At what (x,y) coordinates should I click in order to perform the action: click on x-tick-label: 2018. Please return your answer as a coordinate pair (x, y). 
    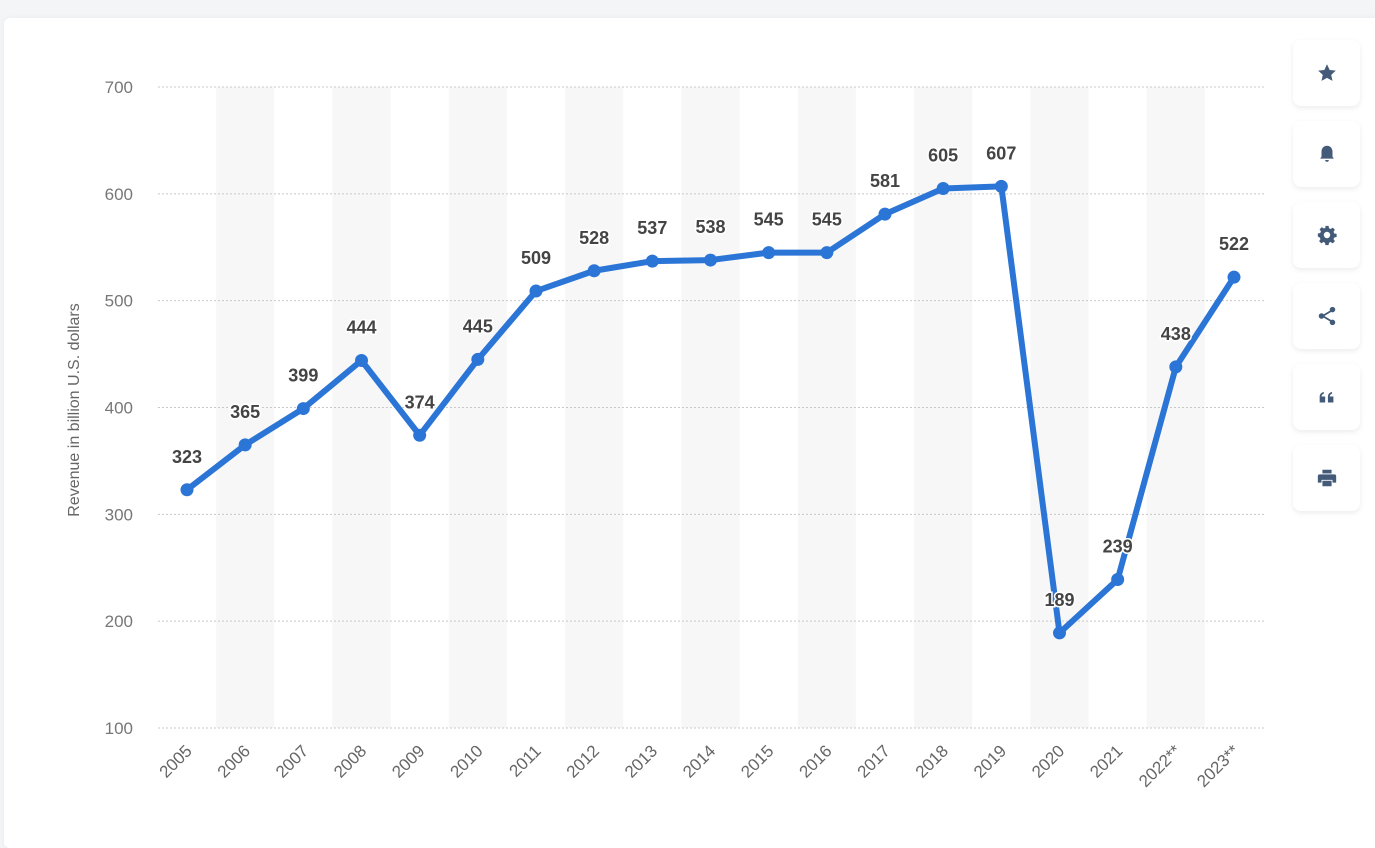
    Looking at the image, I should click on (932, 761).